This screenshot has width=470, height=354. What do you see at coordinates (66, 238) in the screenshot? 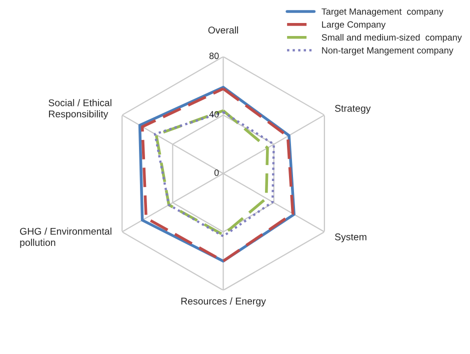
I see `spoke-label: GHG / Environmental pollution` at bounding box center [66, 238].